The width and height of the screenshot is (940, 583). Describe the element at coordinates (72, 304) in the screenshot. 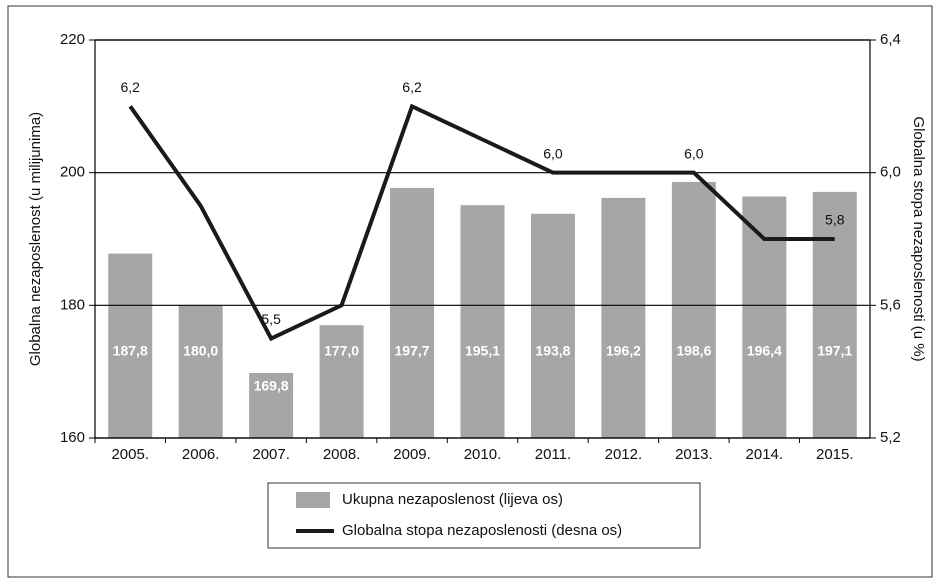

I see `y-tick-label: 180` at that location.